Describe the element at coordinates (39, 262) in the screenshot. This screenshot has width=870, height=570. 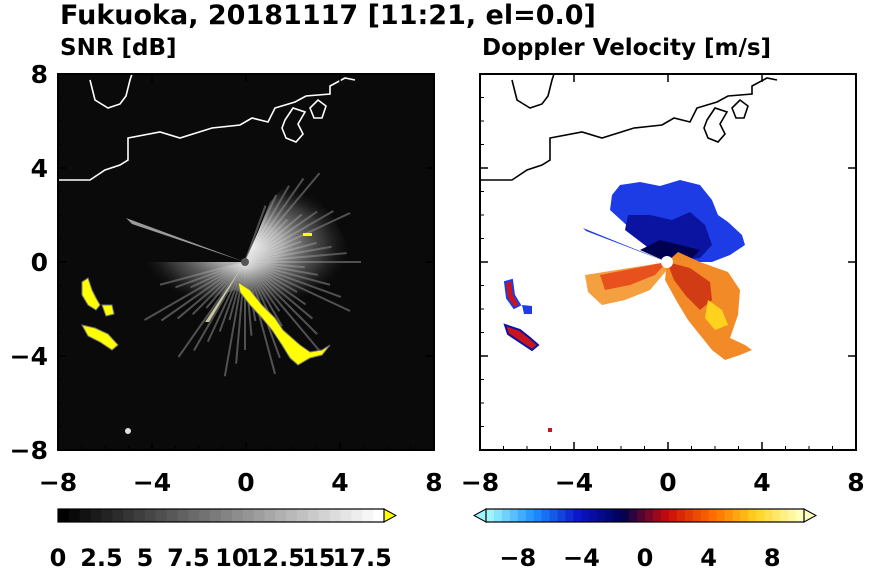
I see `snr-y-tick-label: 0` at that location.